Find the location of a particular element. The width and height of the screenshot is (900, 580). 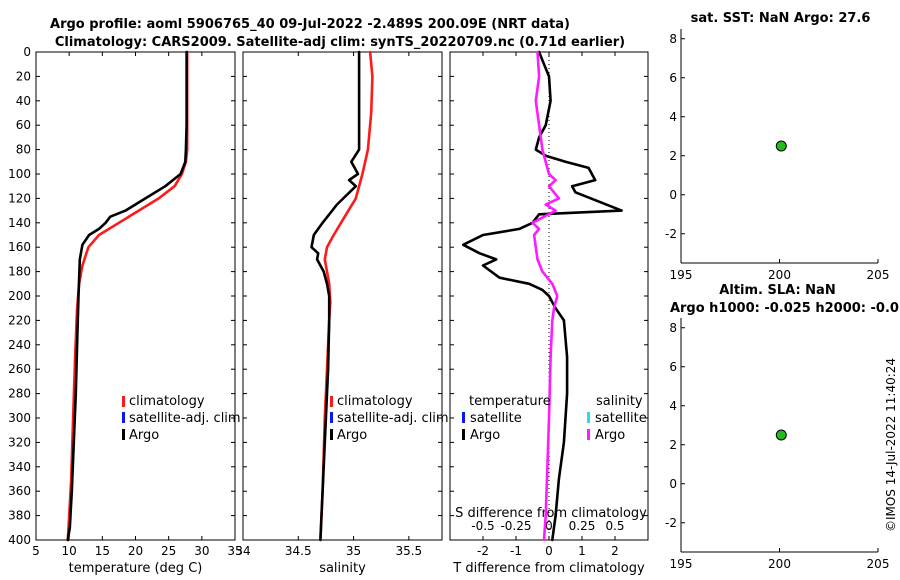

legend-swatch-salinity-satellite is located at coordinates (588, 417).